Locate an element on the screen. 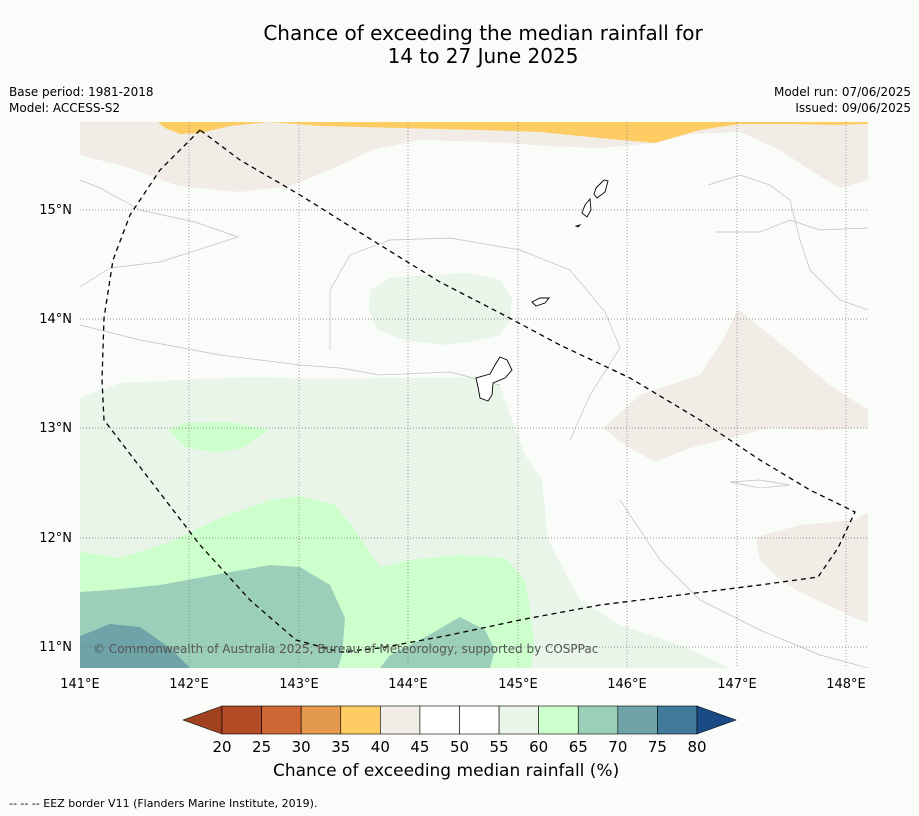 The image size is (919, 816). zone-40-45-southeast is located at coordinates (812, 567).